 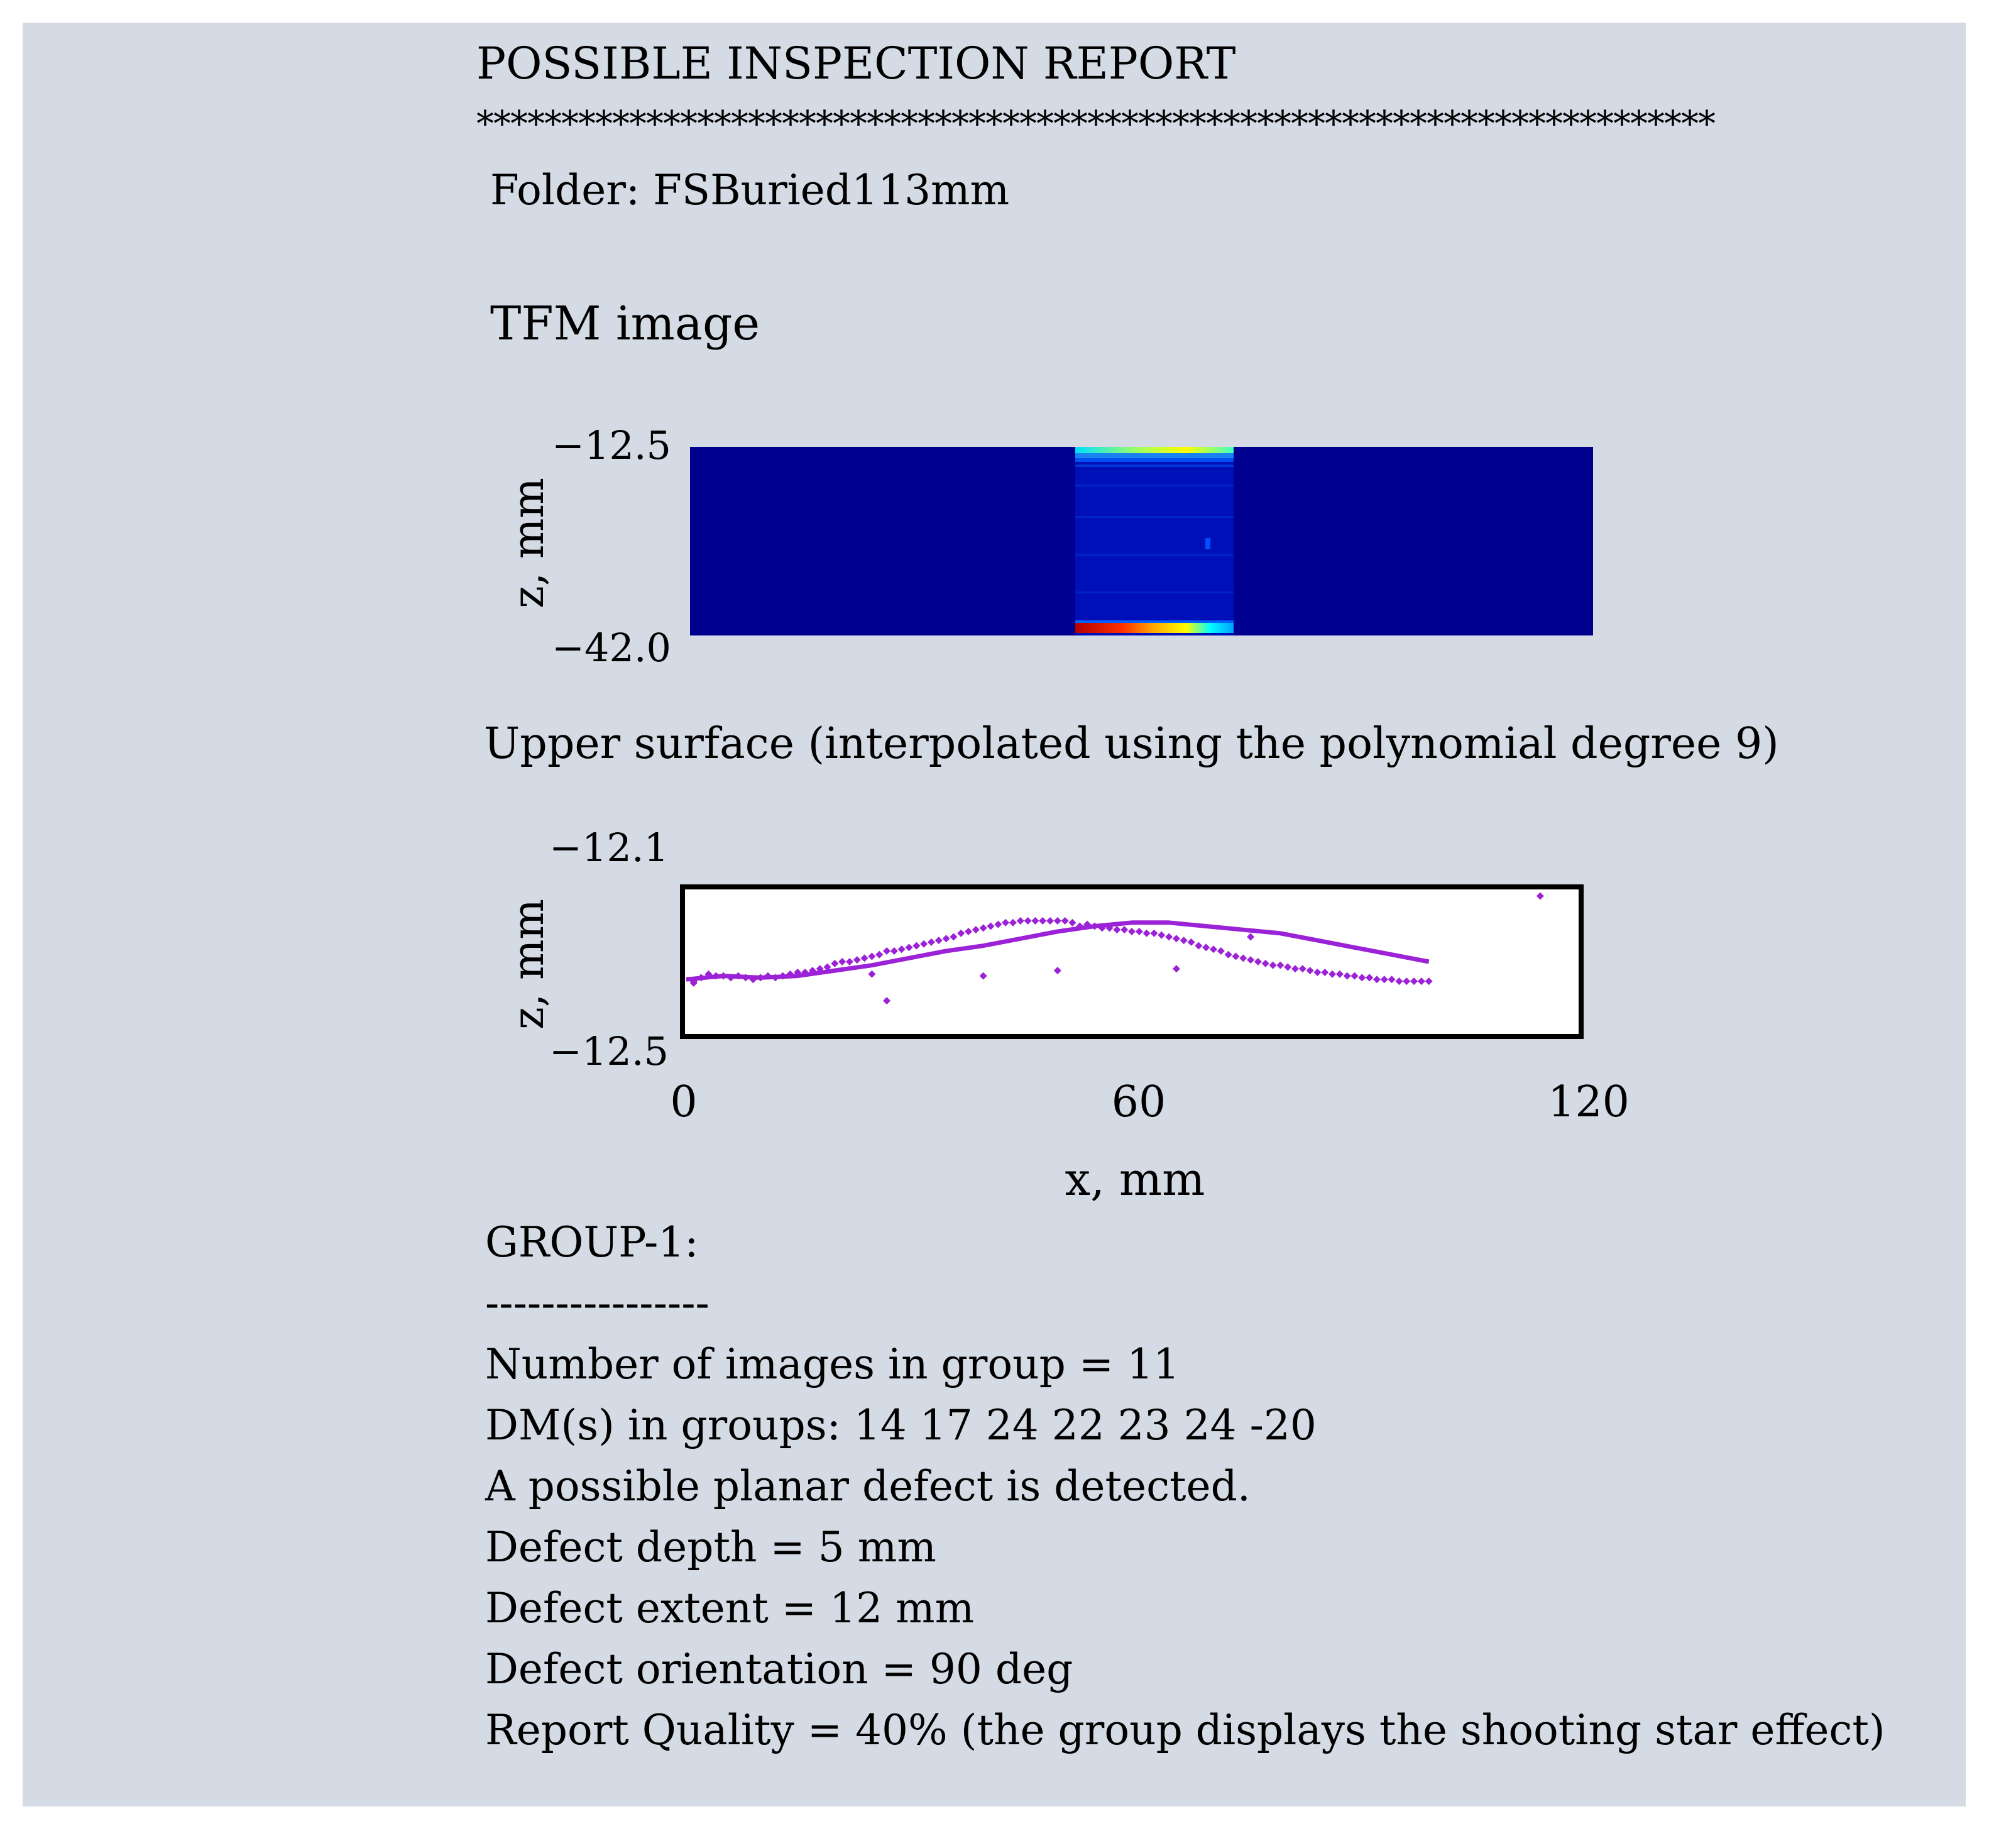 I want to click on group-dms: DM(s) in groups: 14 17 24 22 23 24 -20, so click(x=901, y=1425).